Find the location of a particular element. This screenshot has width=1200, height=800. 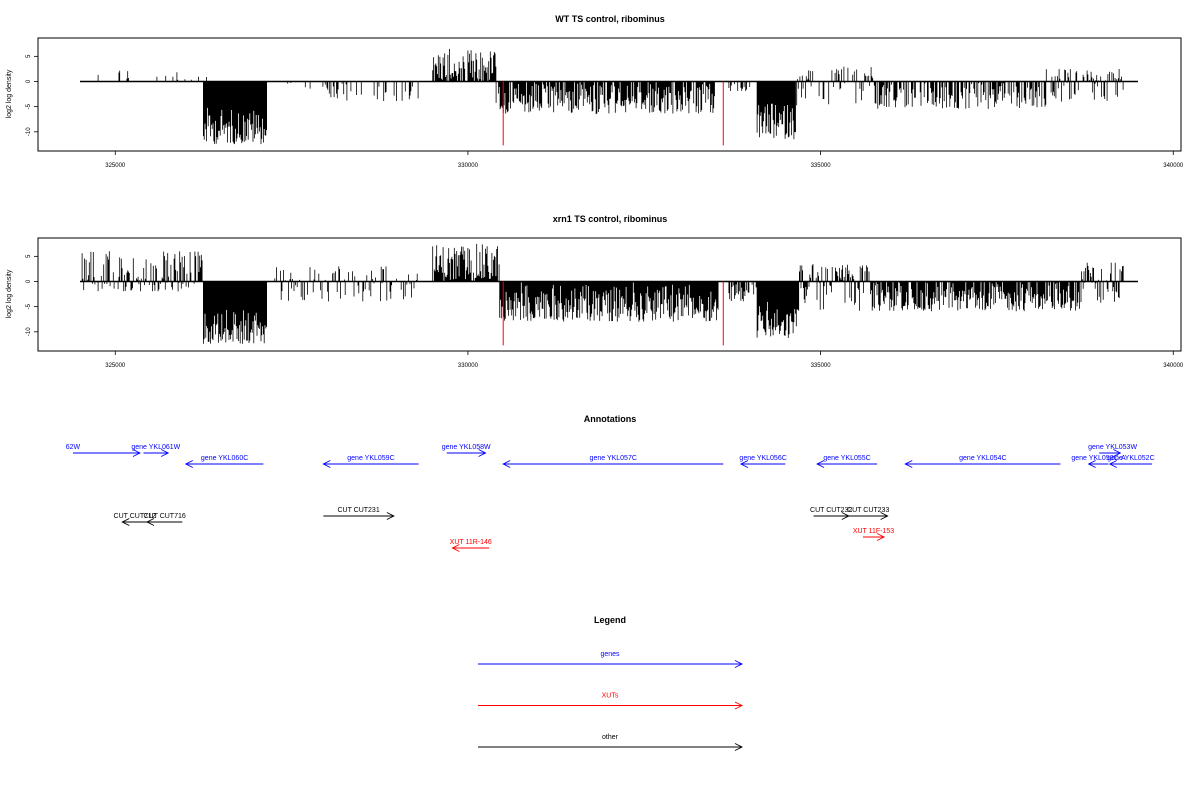

annotation-gene: gene YKL059C is located at coordinates (370, 461).